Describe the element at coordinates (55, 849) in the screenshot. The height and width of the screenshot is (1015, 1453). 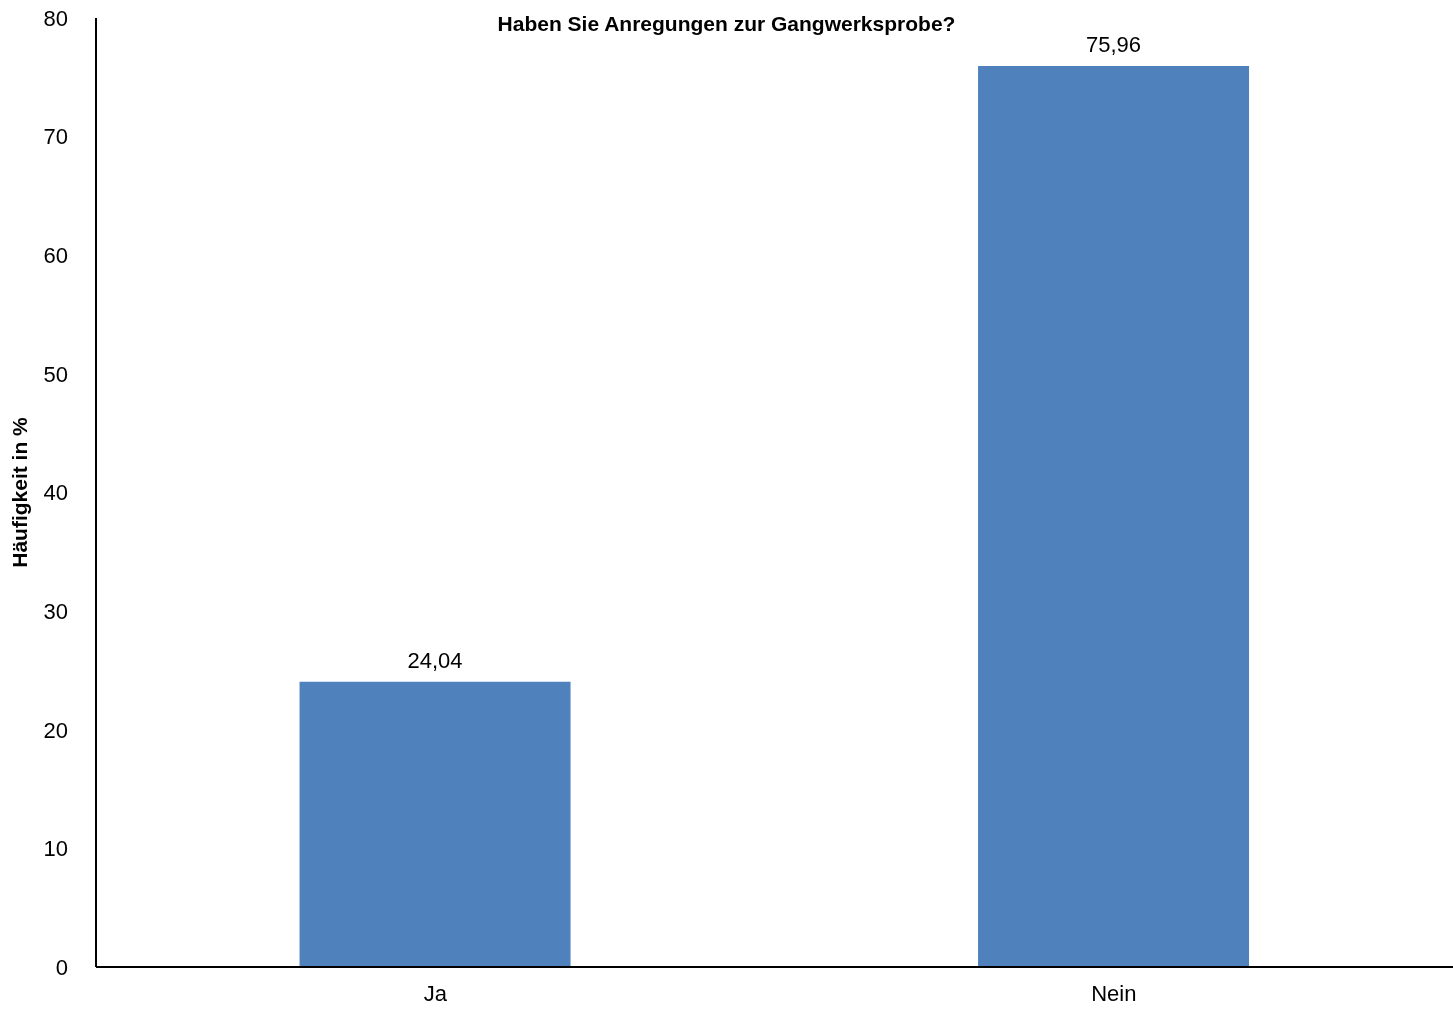
I see `y-tick-label: 10` at that location.